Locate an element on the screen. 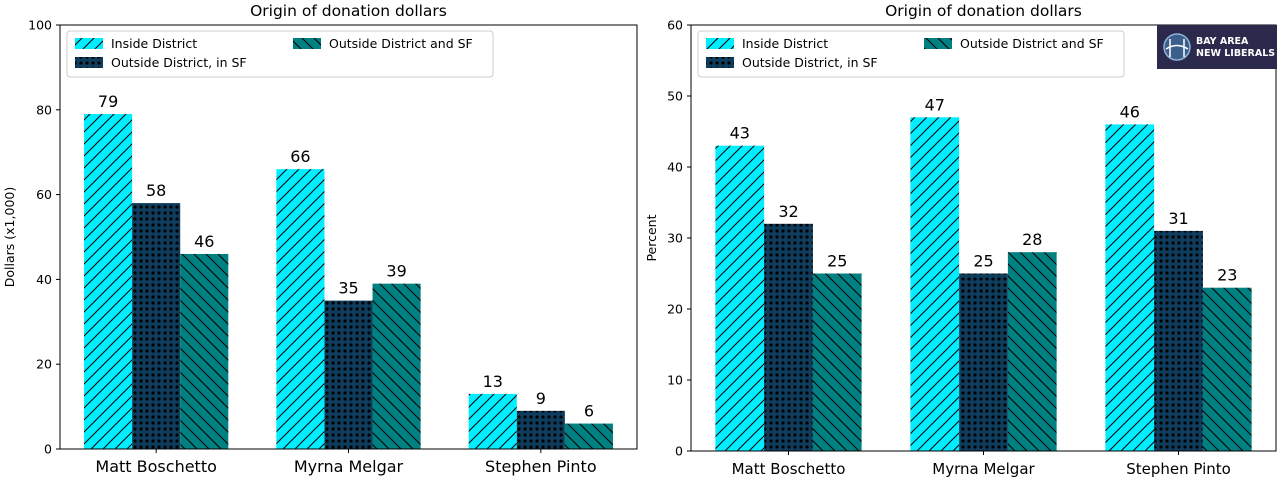 The image size is (1280, 484). data-label: 43 is located at coordinates (740, 133).